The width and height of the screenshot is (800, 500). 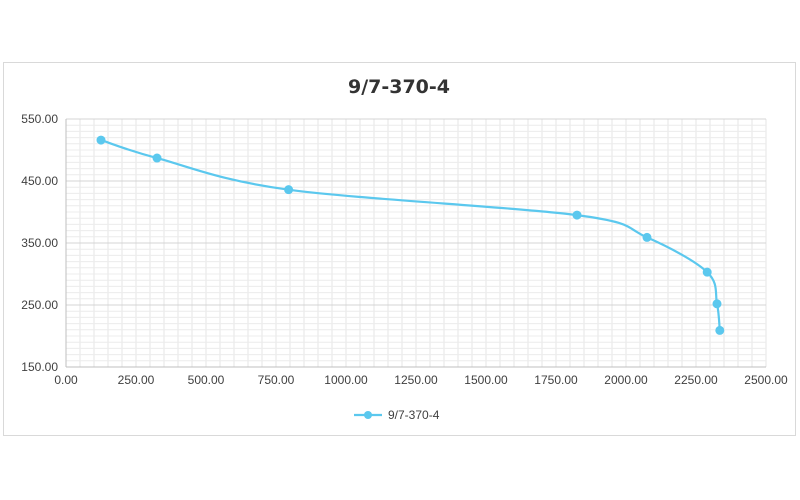 What do you see at coordinates (368, 415) in the screenshot?
I see `legend-marker` at bounding box center [368, 415].